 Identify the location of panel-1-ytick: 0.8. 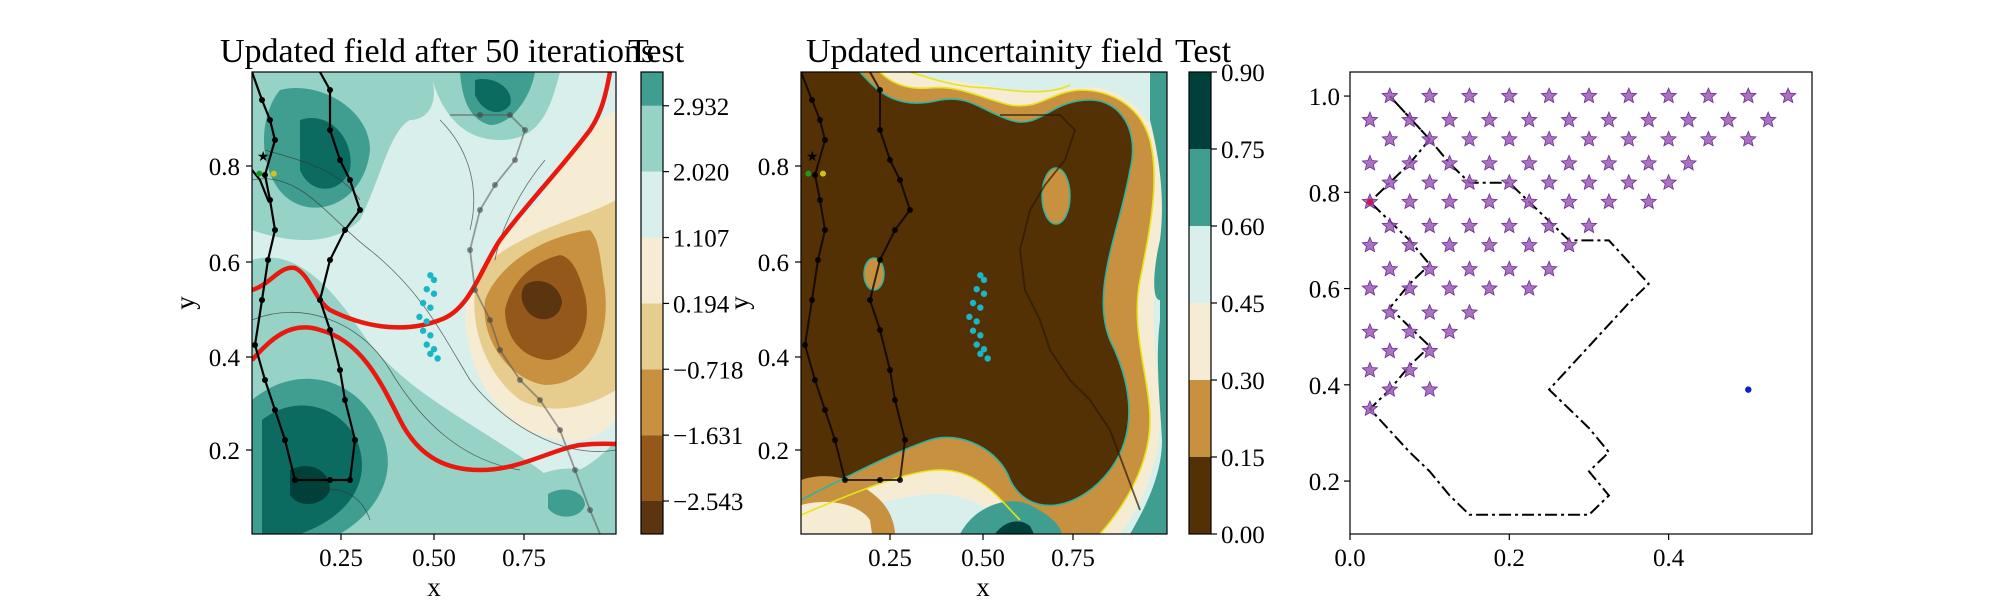
(224, 167).